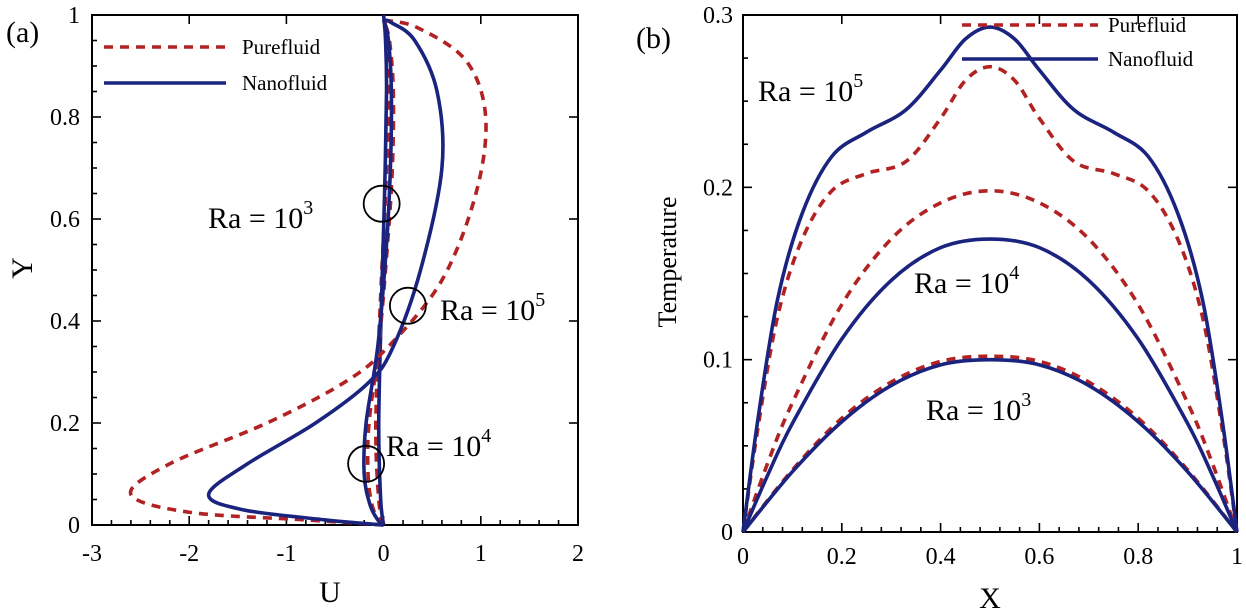 Image resolution: width=1246 pixels, height=615 pixels. I want to click on x-tick-label: 0.6, so click(1039, 557).